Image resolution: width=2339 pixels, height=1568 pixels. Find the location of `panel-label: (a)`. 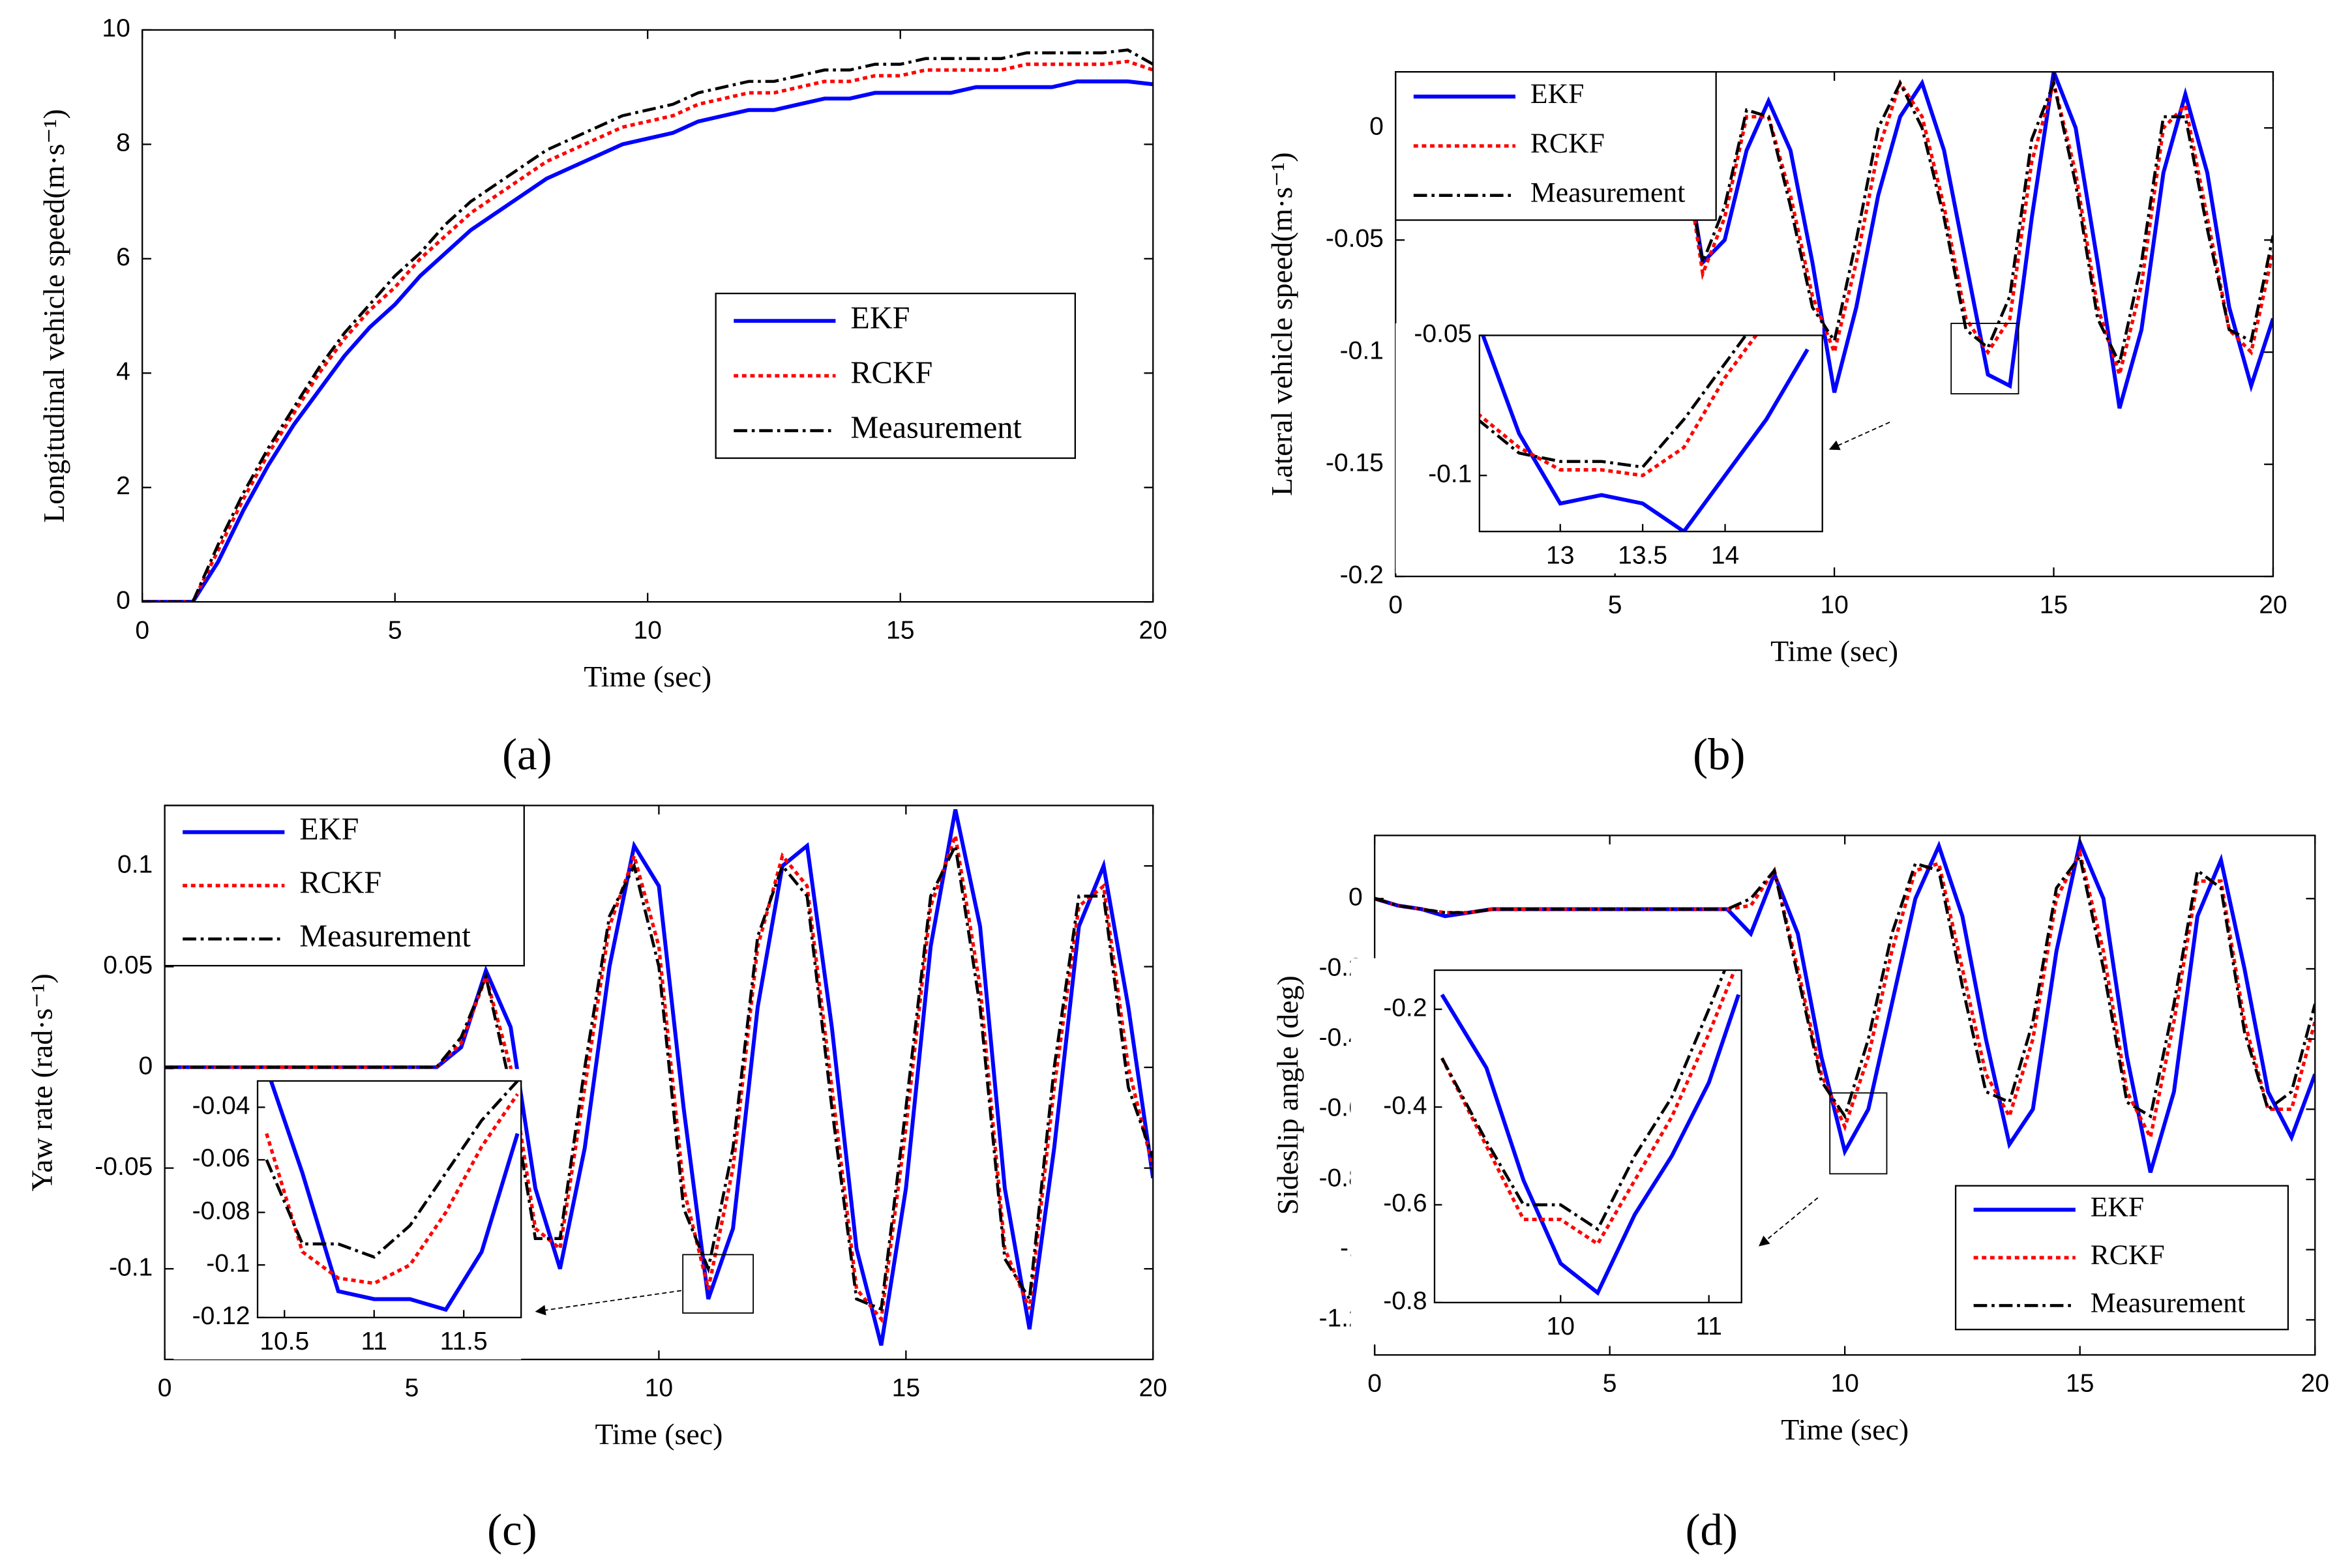

panel-label: (a) is located at coordinates (527, 755).